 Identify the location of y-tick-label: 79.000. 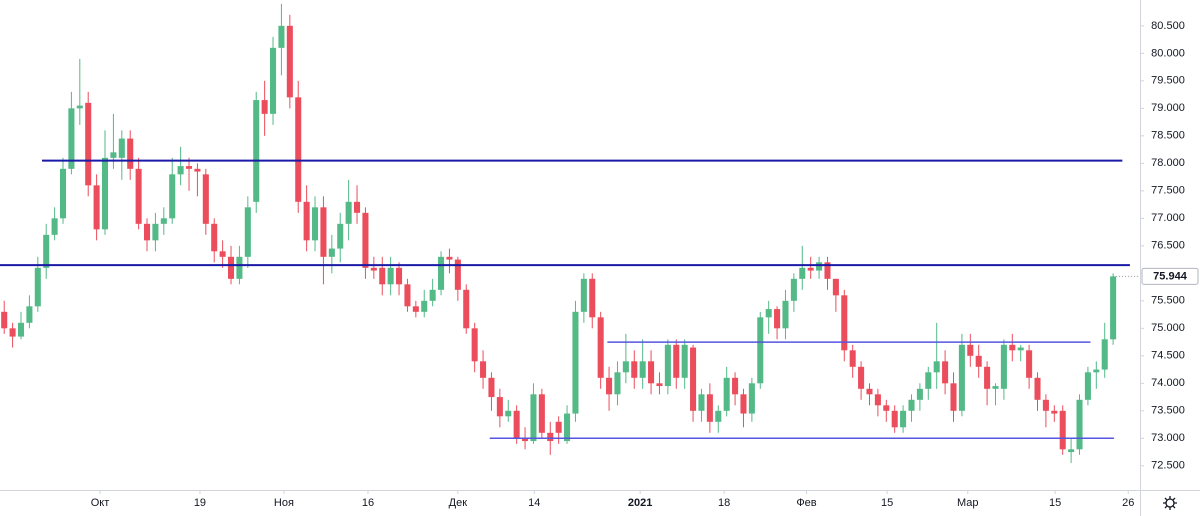
(1168, 108).